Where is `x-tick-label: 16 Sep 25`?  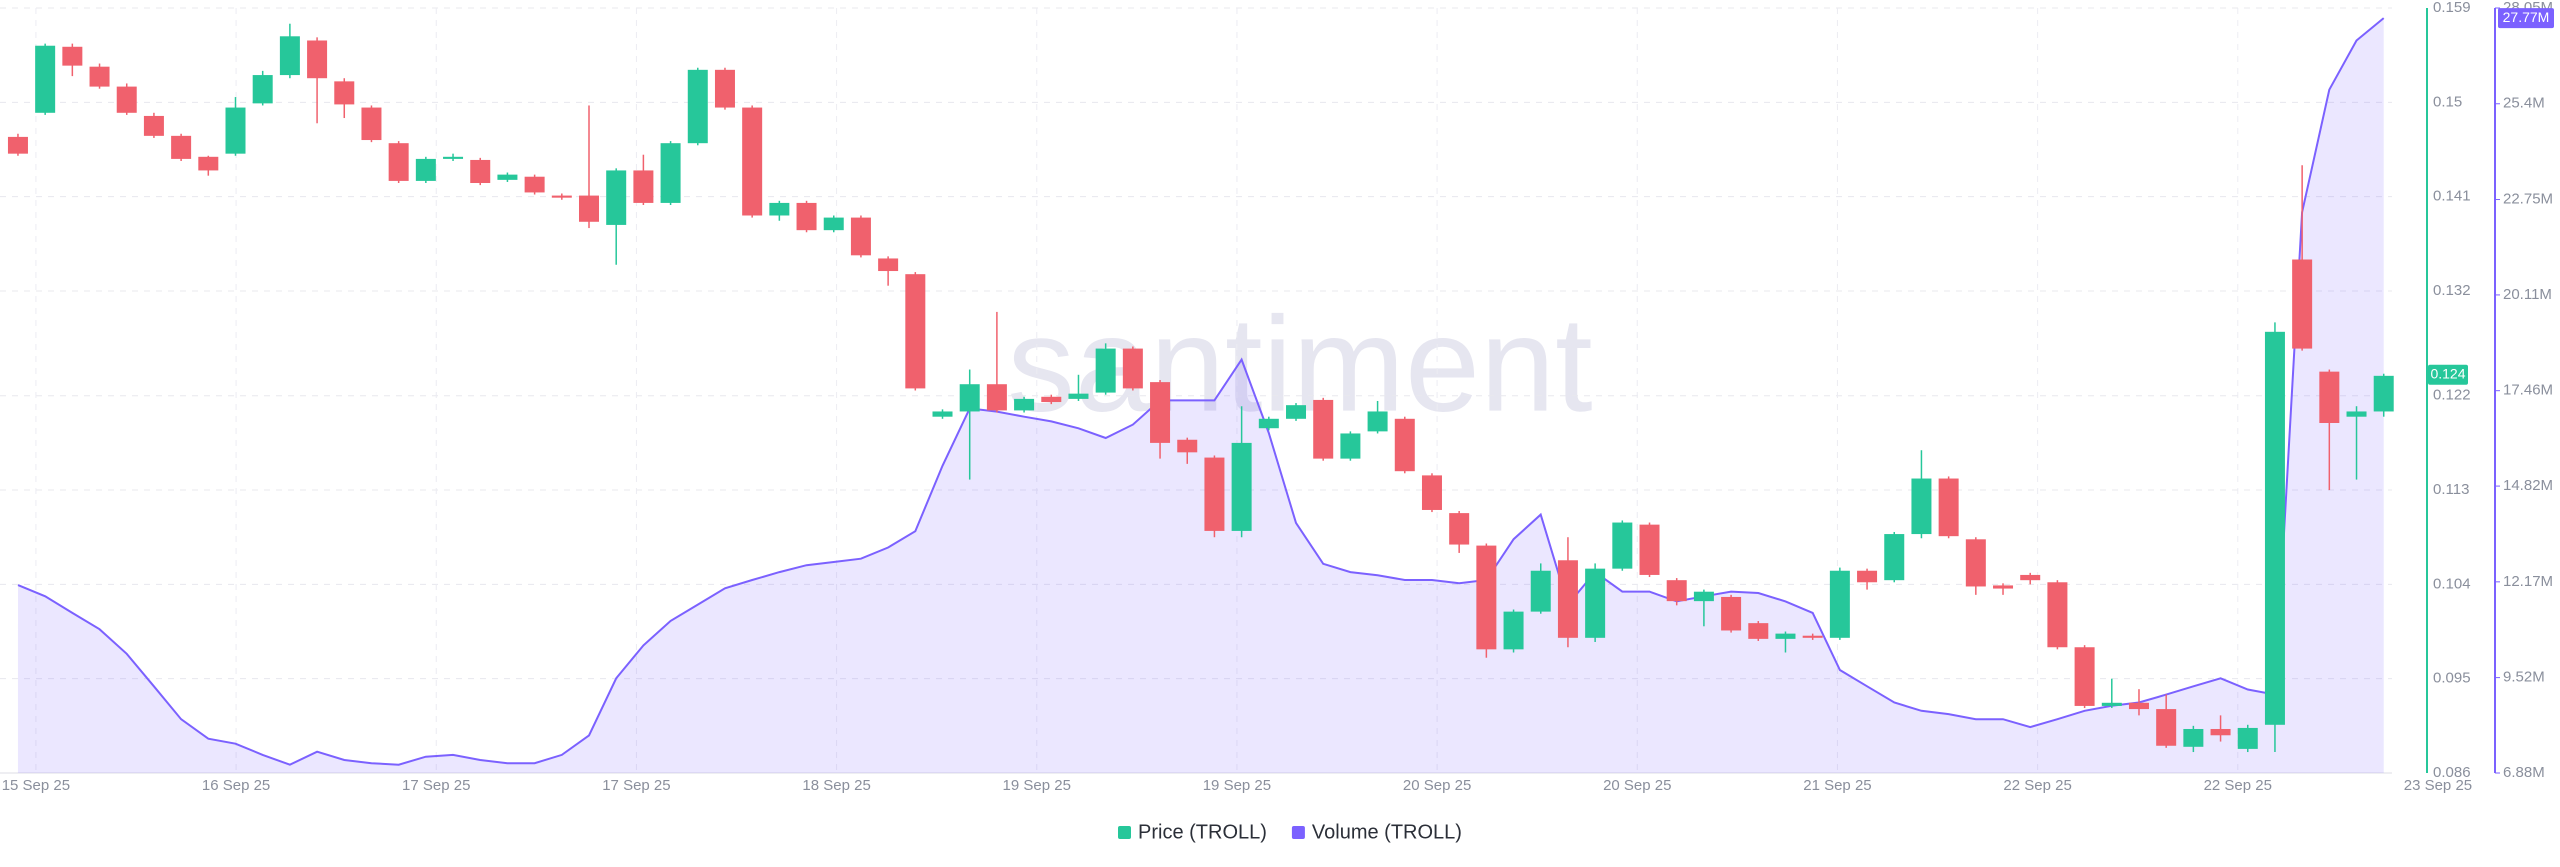
x-tick-label: 16 Sep 25 is located at coordinates (236, 785).